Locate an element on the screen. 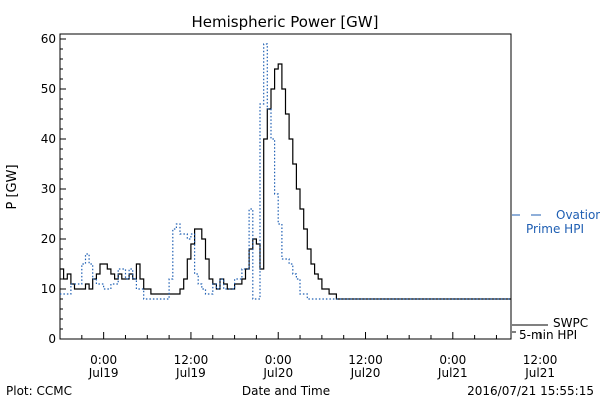 This screenshot has width=600, height=400. plot-timestamp: 2016/07/21 15:55:15 is located at coordinates (530, 391).